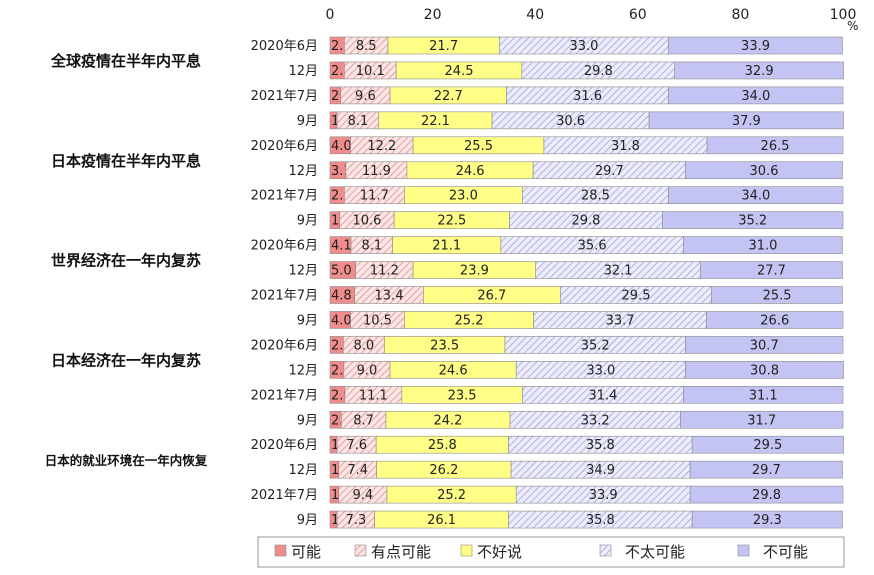 Image resolution: width=874 pixels, height=575 pixels. I want to click on data-label: 33.2, so click(595, 420).